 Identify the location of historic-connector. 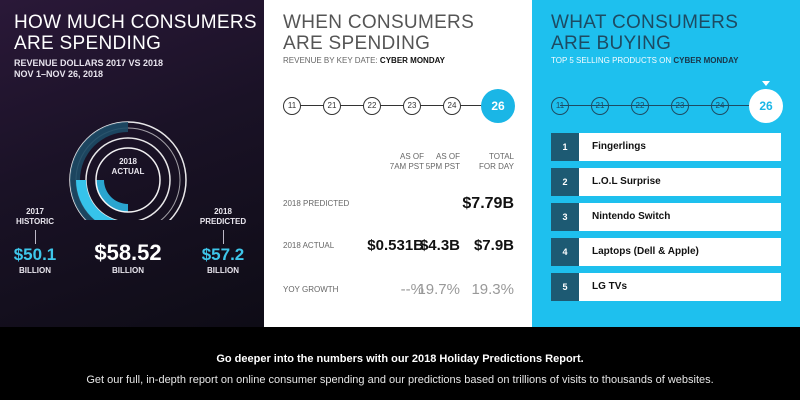
(35, 237).